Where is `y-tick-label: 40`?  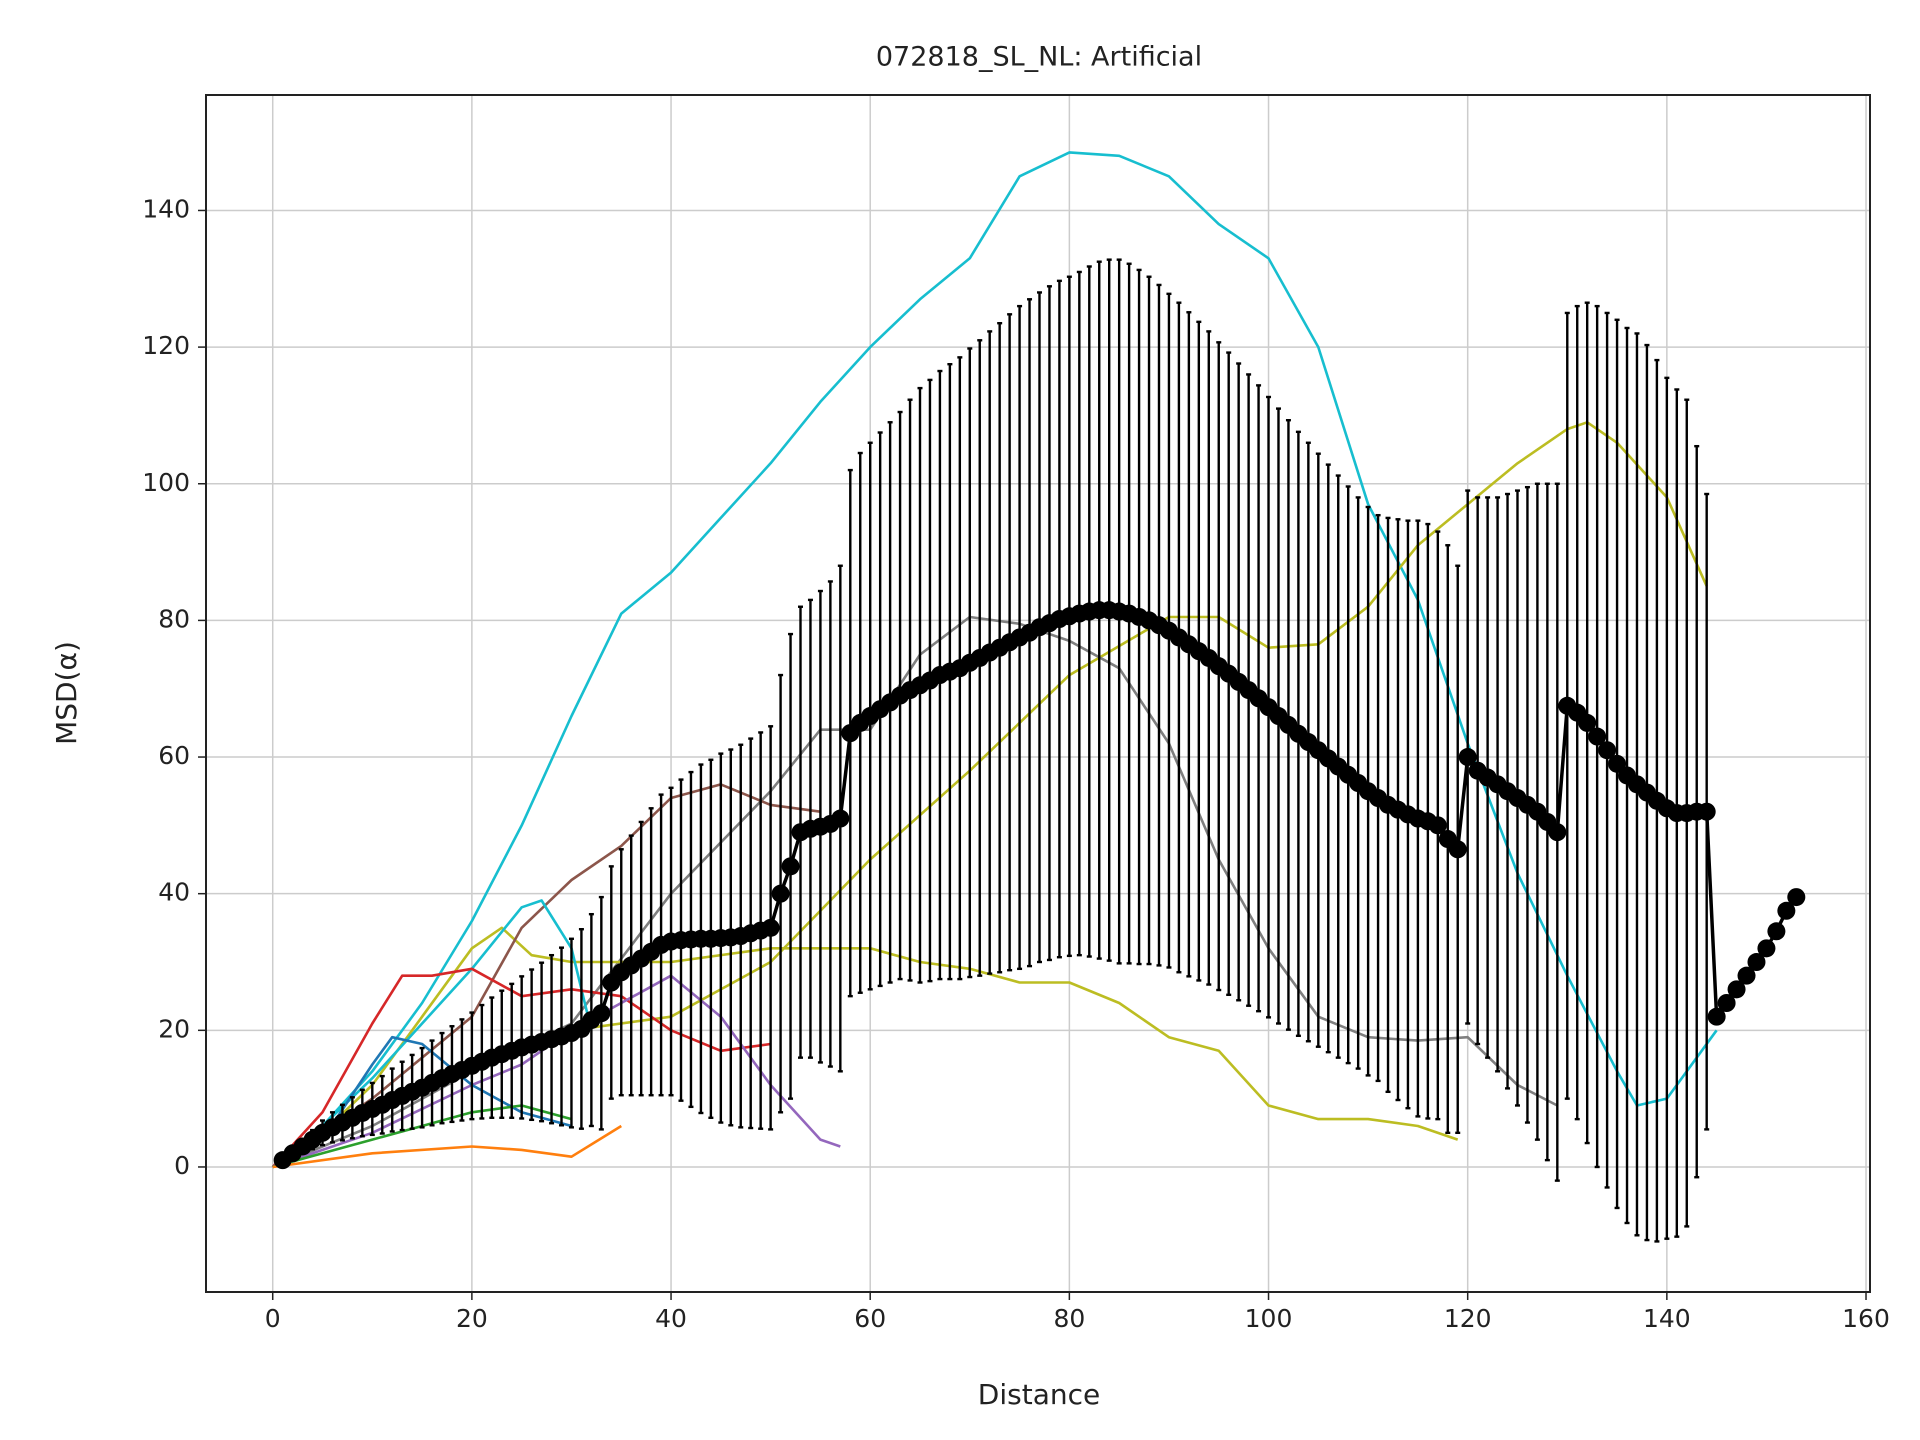
y-tick-label: 40 is located at coordinates (174, 892).